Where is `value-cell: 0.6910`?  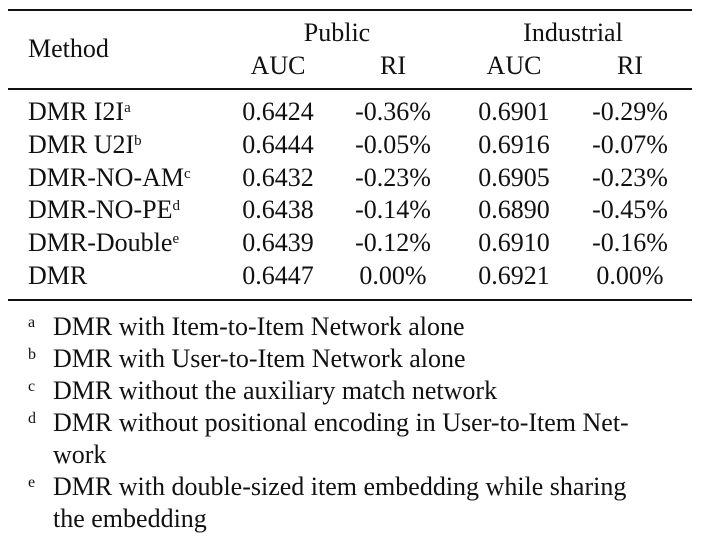 value-cell: 0.6910 is located at coordinates (514, 243).